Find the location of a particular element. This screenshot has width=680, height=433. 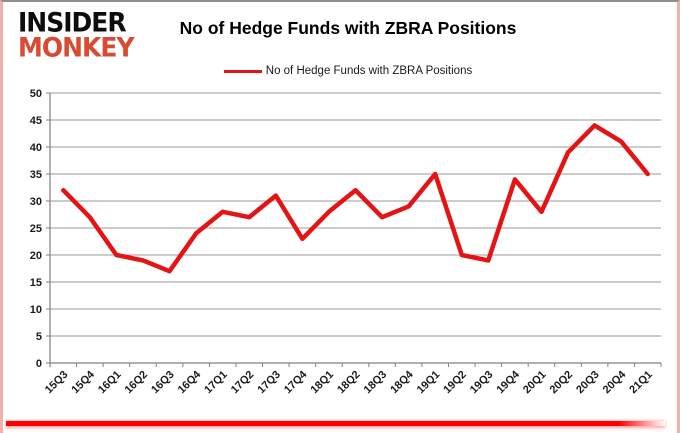

x-tick-label: 19Q4 is located at coordinates (508, 382).